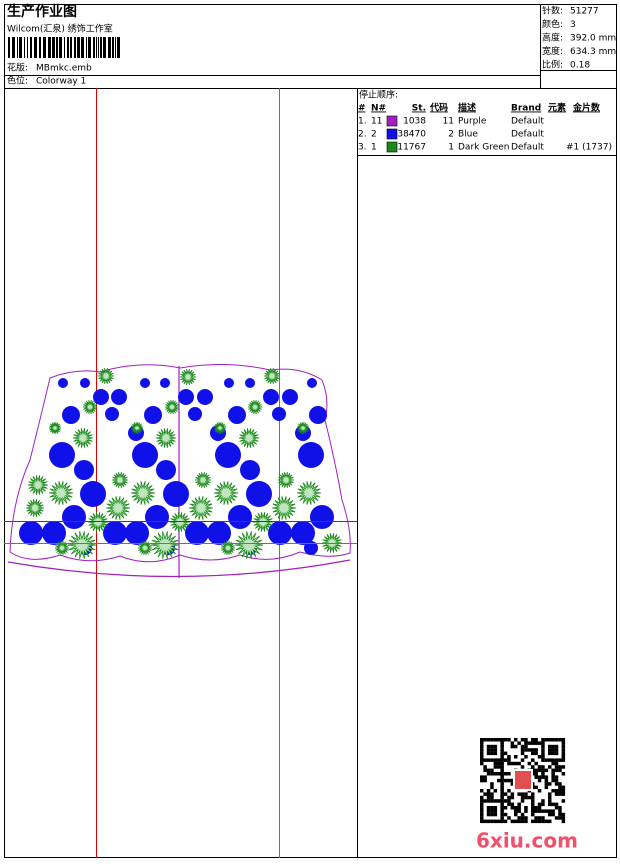 The height and width of the screenshot is (864, 620). I want to click on qr-logo, so click(523, 780).